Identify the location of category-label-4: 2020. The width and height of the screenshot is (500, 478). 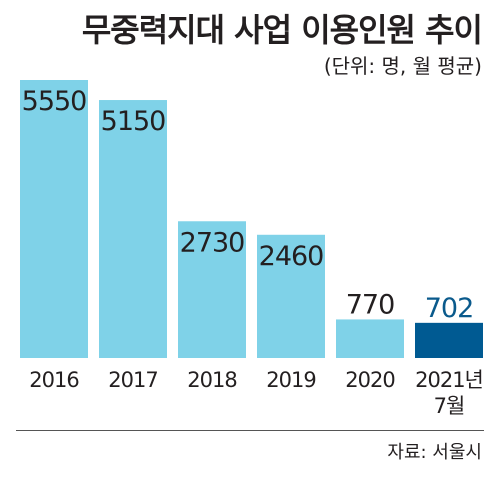
(369, 380).